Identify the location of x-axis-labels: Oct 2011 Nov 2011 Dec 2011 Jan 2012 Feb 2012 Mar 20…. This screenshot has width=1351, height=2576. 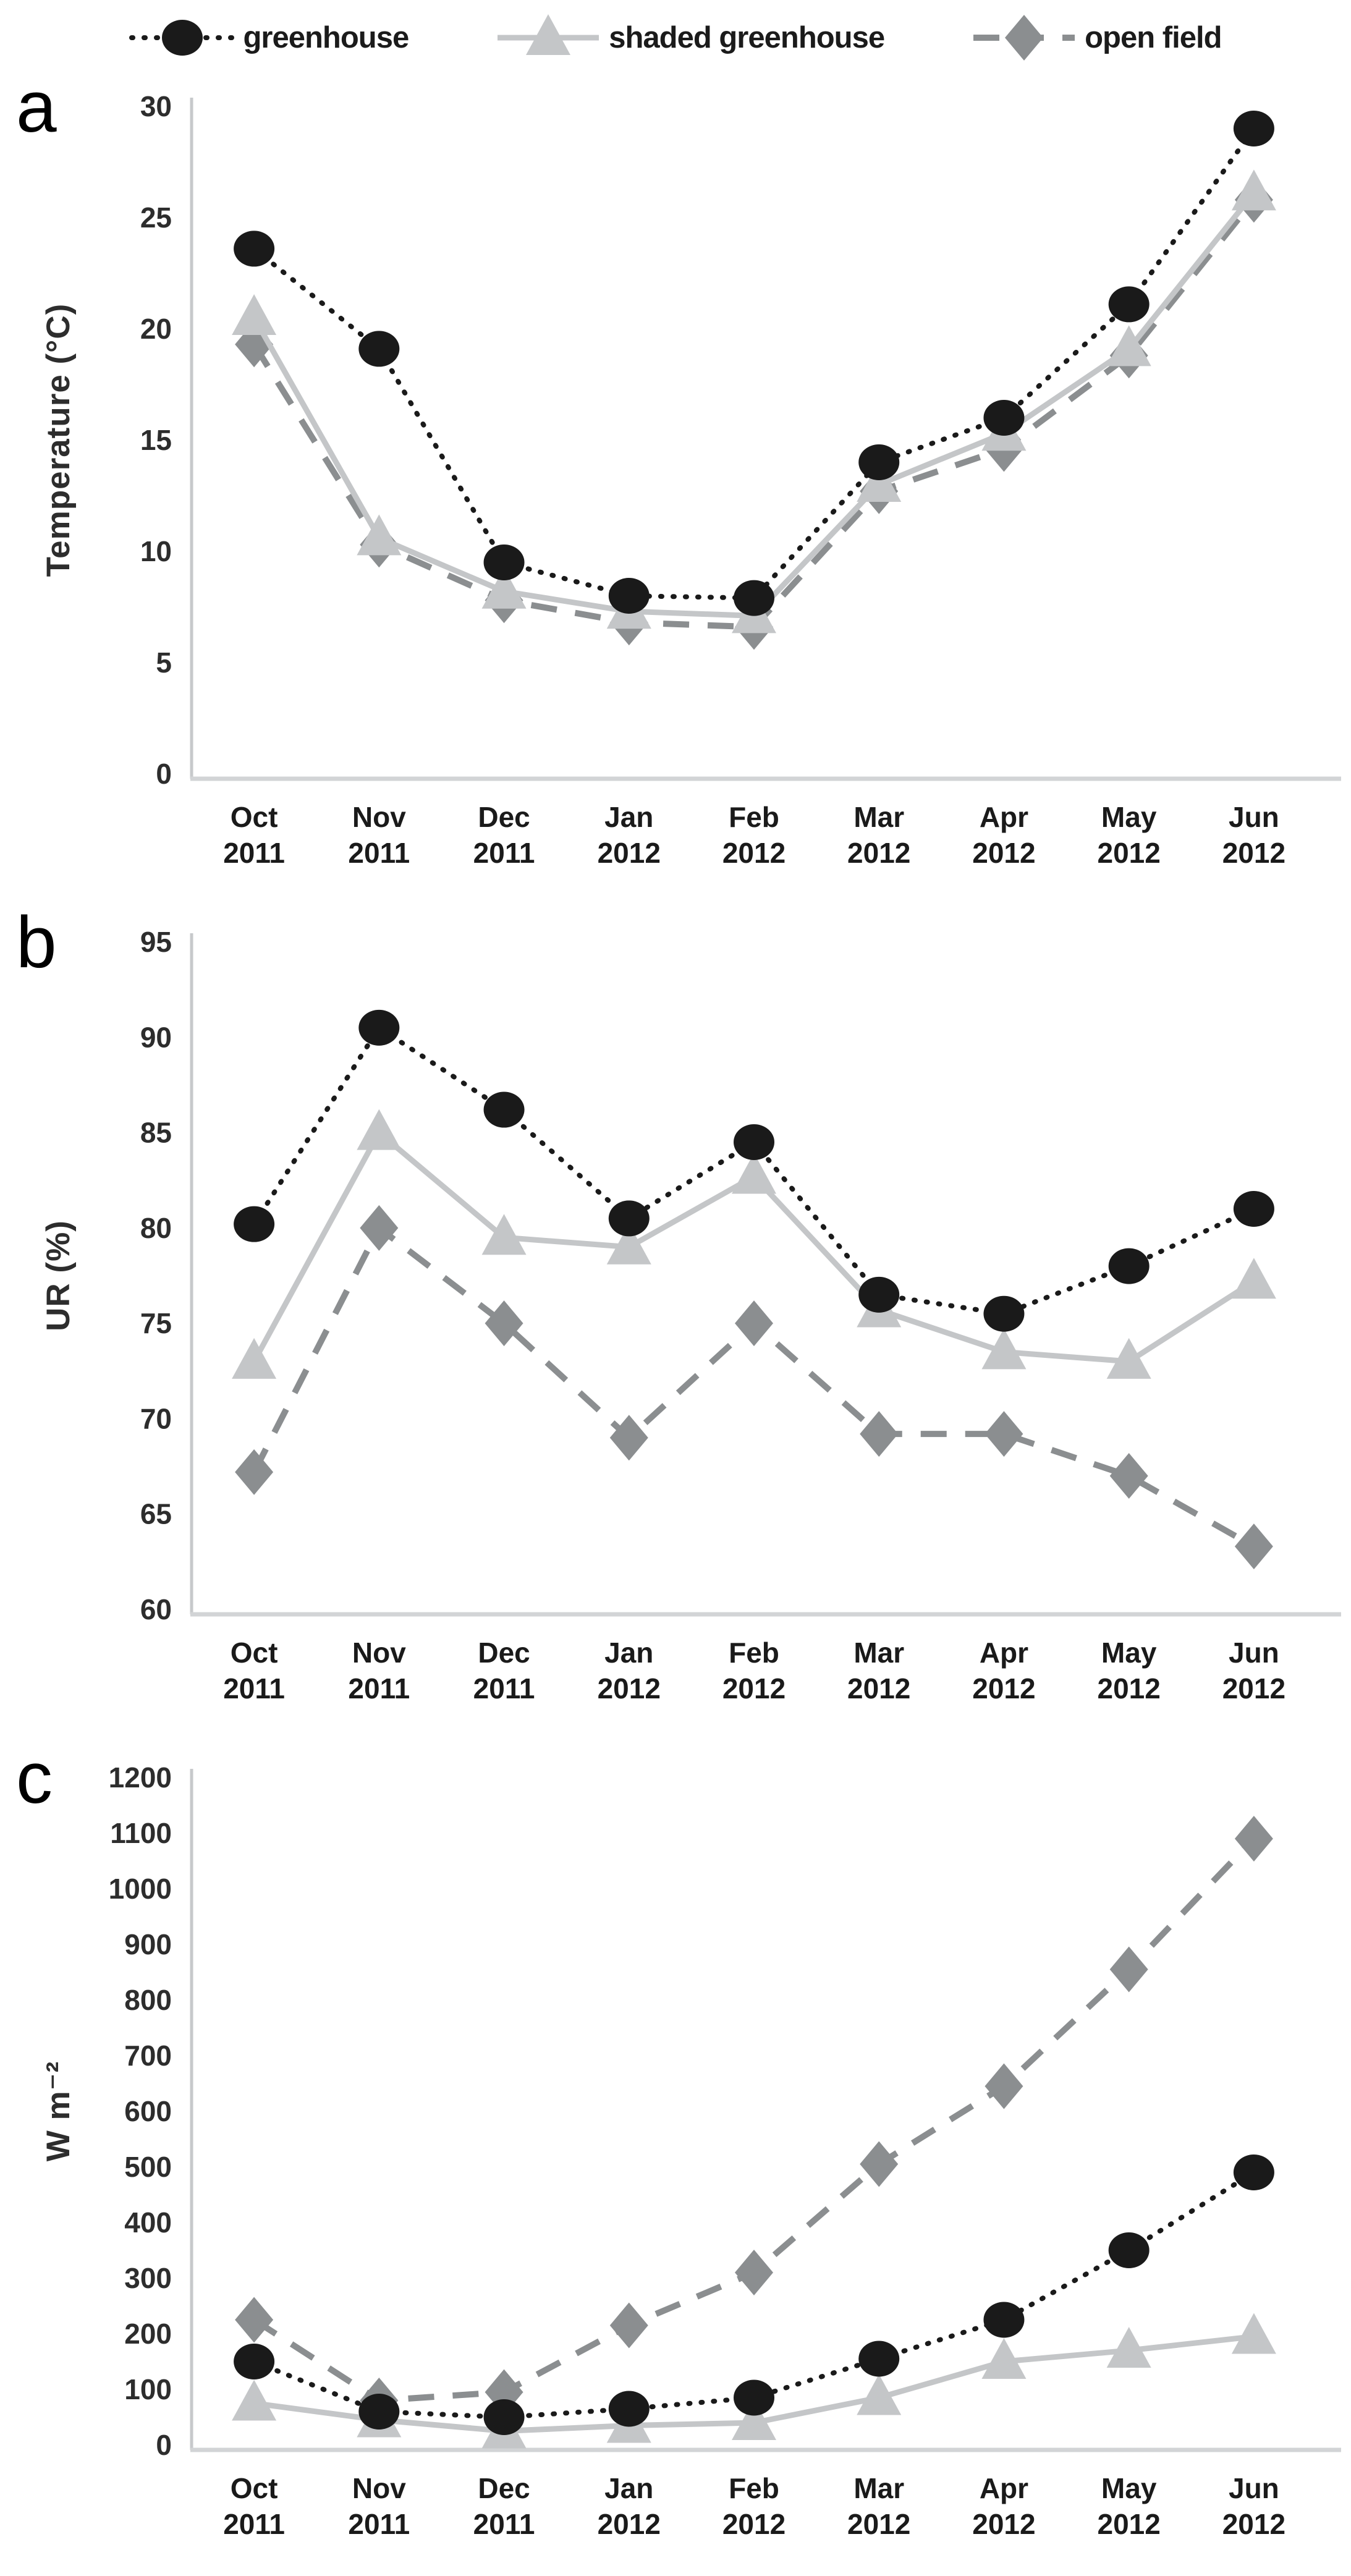
(754, 835).